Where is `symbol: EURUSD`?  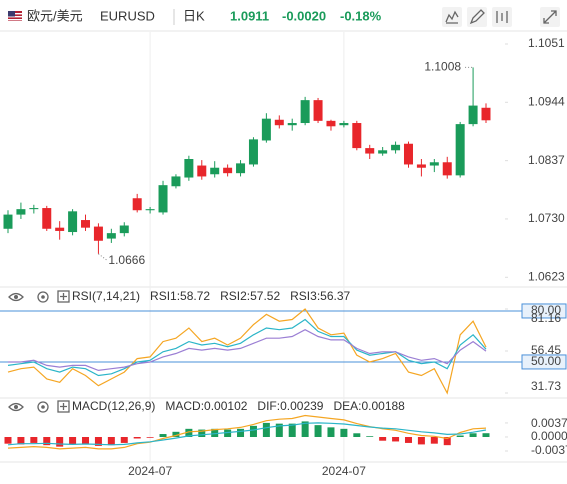
symbol: EURUSD is located at coordinates (127, 15).